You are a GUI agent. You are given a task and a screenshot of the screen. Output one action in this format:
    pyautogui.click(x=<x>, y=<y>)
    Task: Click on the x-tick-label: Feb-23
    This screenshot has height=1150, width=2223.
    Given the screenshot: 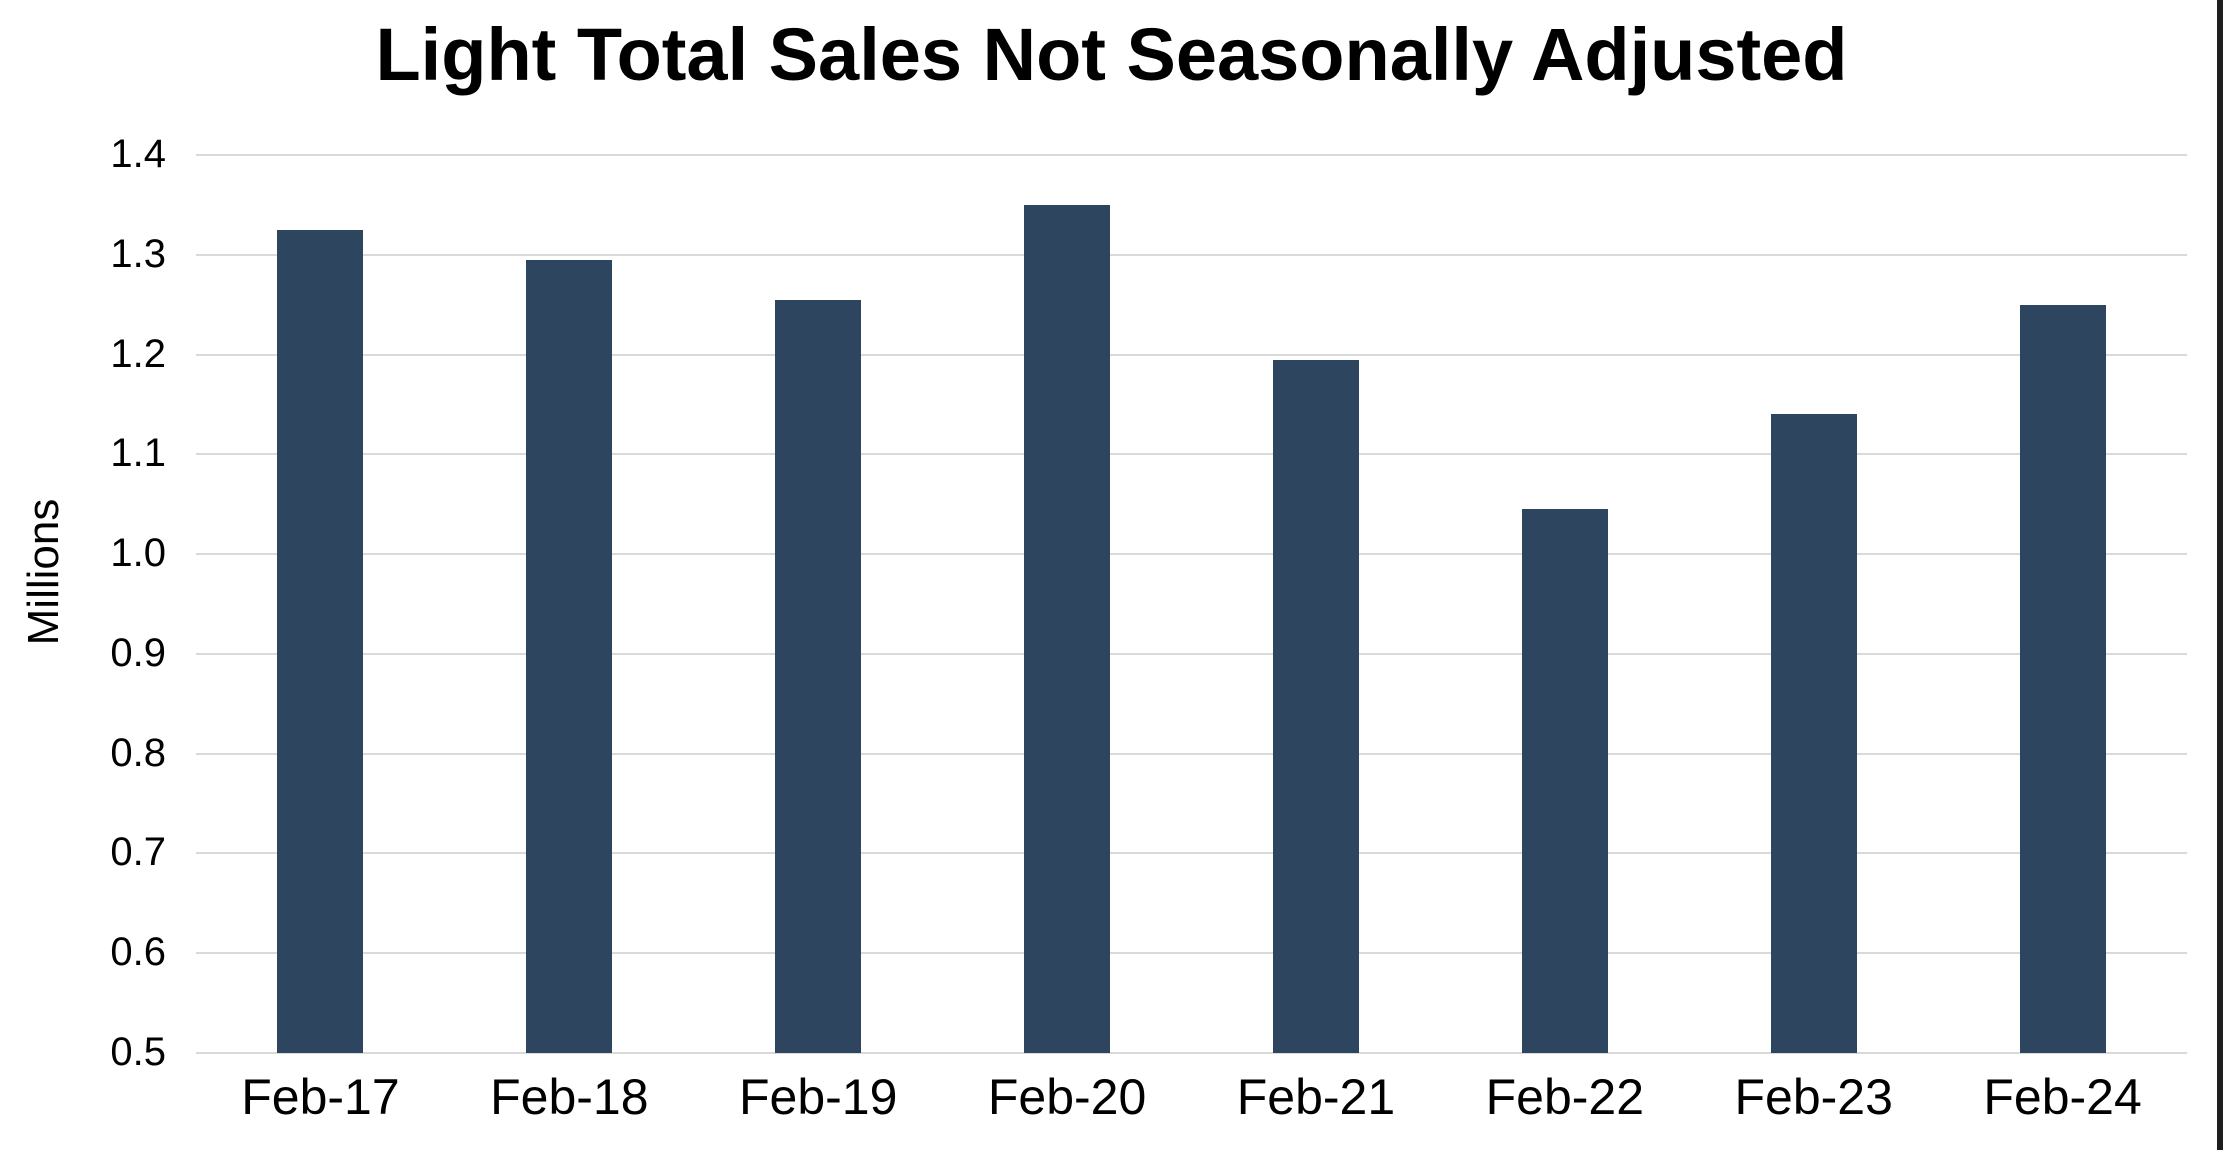 What is the action you would take?
    pyautogui.click(x=1813, y=1097)
    